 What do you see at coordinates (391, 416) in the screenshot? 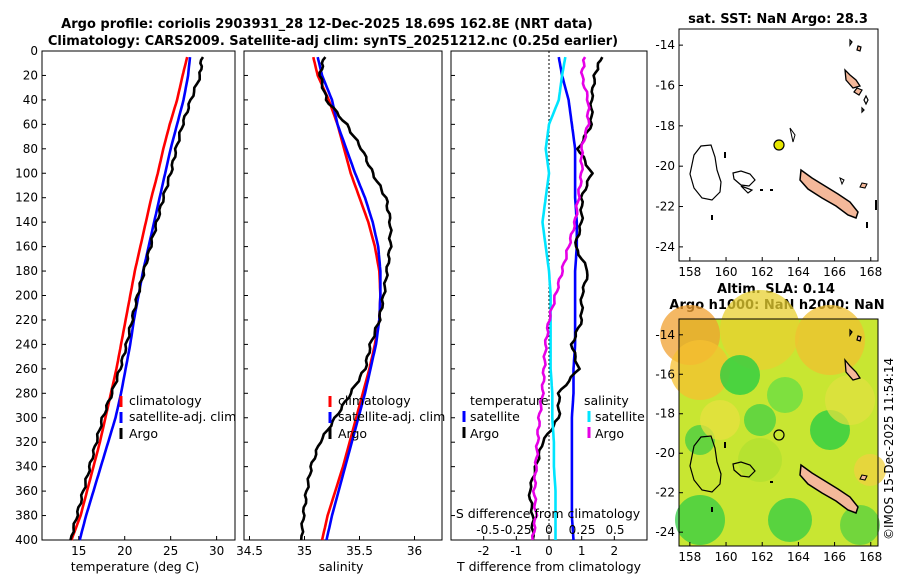
I see `salinity-legend-sat: satellite-adj. clim` at bounding box center [391, 416].